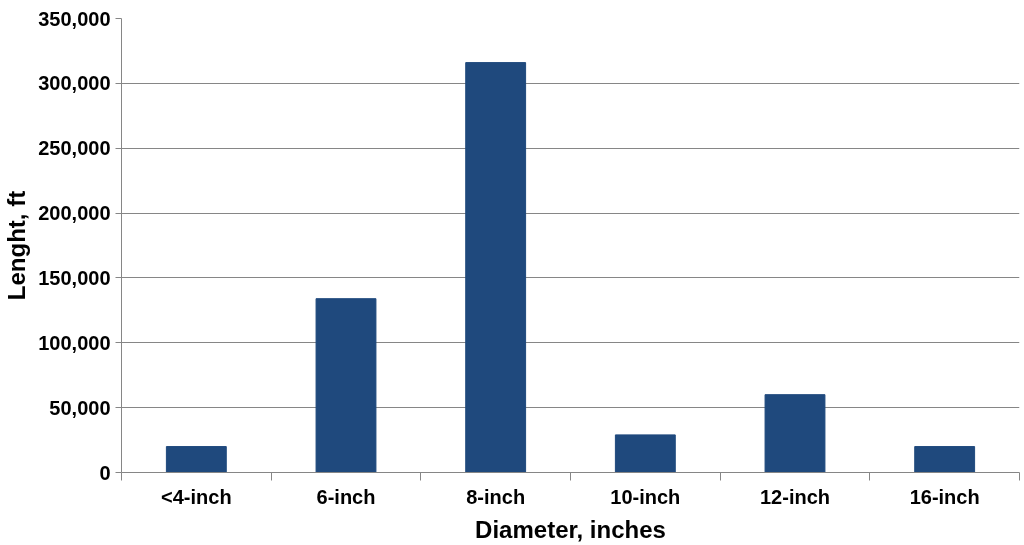  What do you see at coordinates (570, 529) in the screenshot?
I see `x-axis-title: Diameter, inches` at bounding box center [570, 529].